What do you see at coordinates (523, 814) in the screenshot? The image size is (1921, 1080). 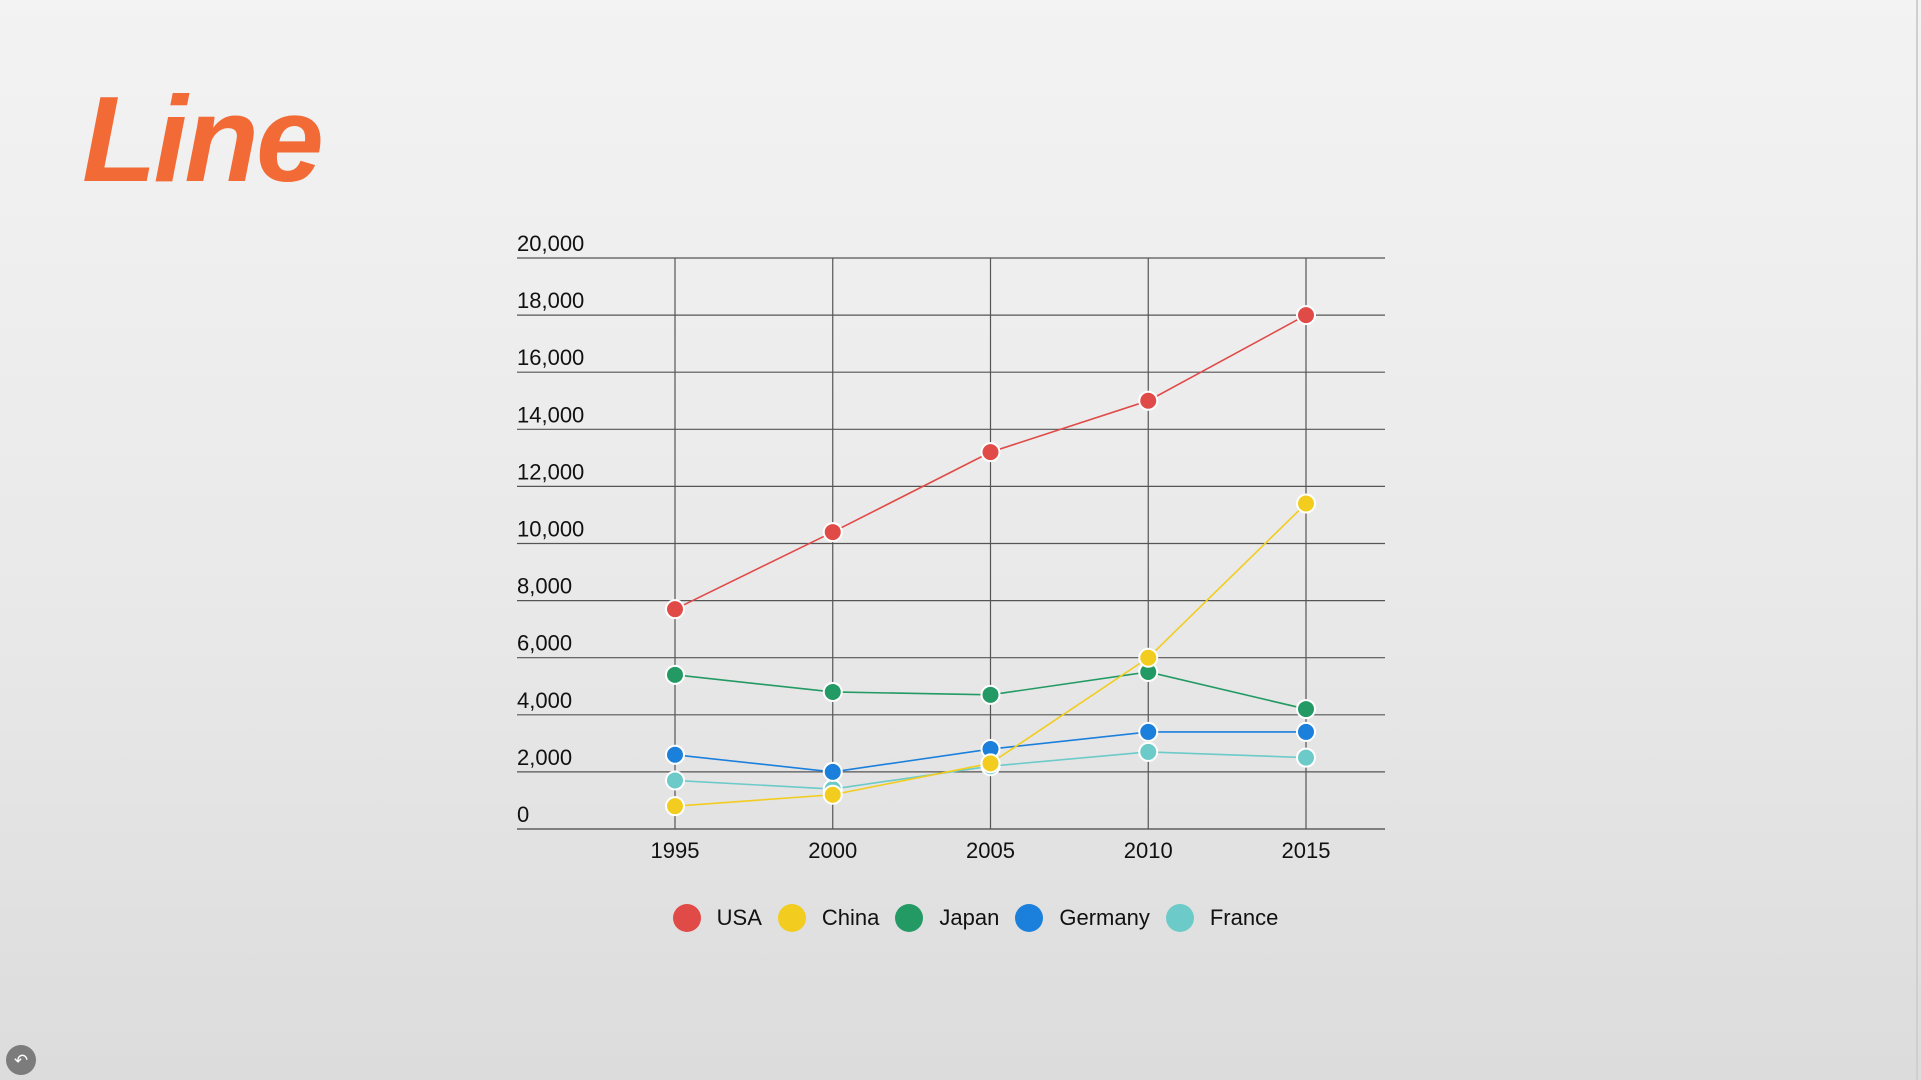 I see `y-tick-label: 0` at bounding box center [523, 814].